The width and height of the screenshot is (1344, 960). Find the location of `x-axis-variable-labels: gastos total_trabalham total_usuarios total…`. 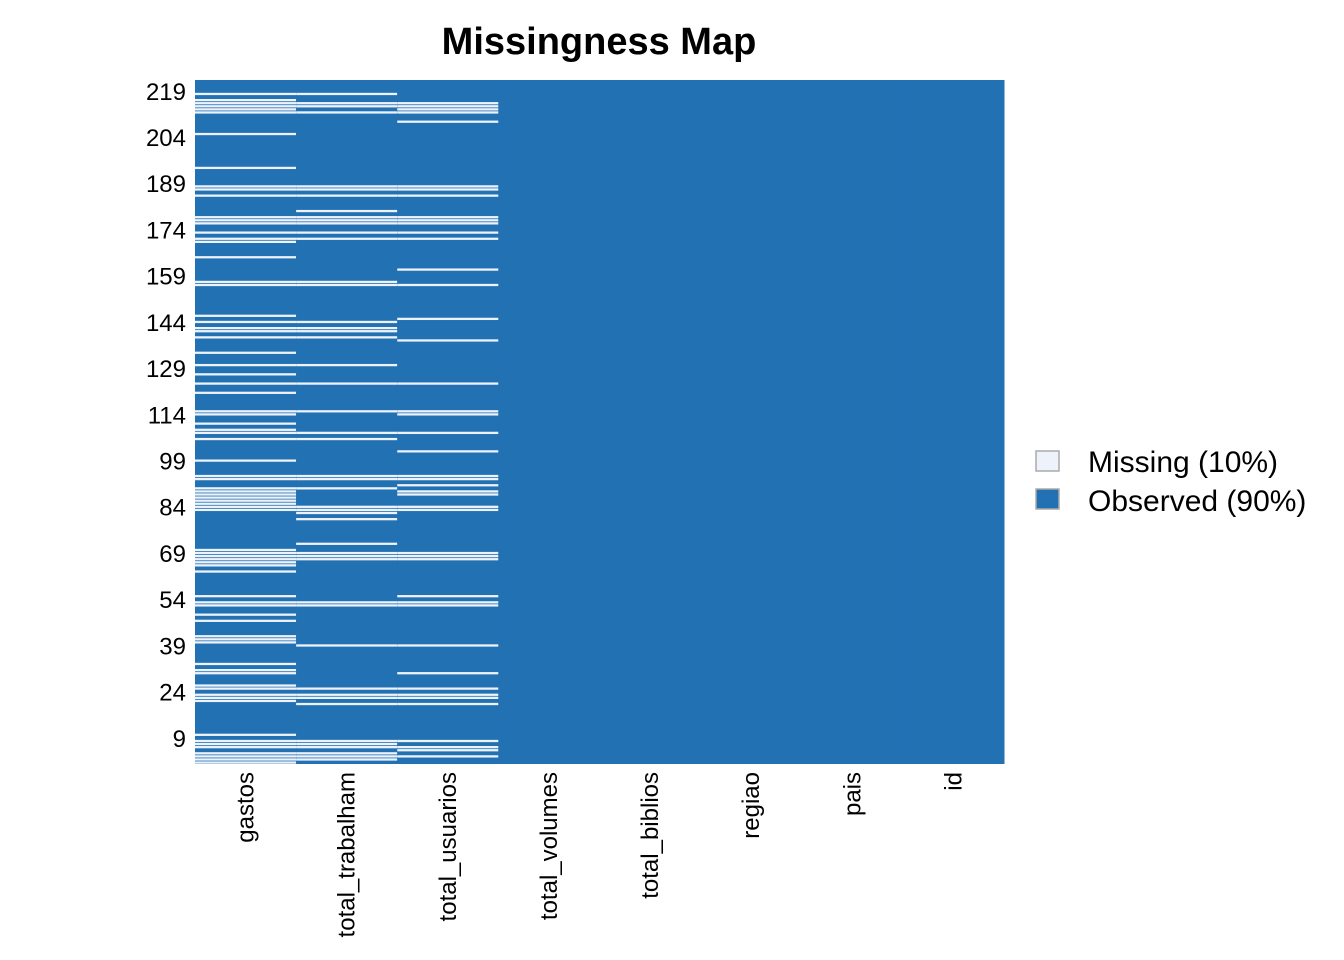

x-axis-variable-labels: gastos total_trabalham total_usuarios total… is located at coordinates (600, 854).